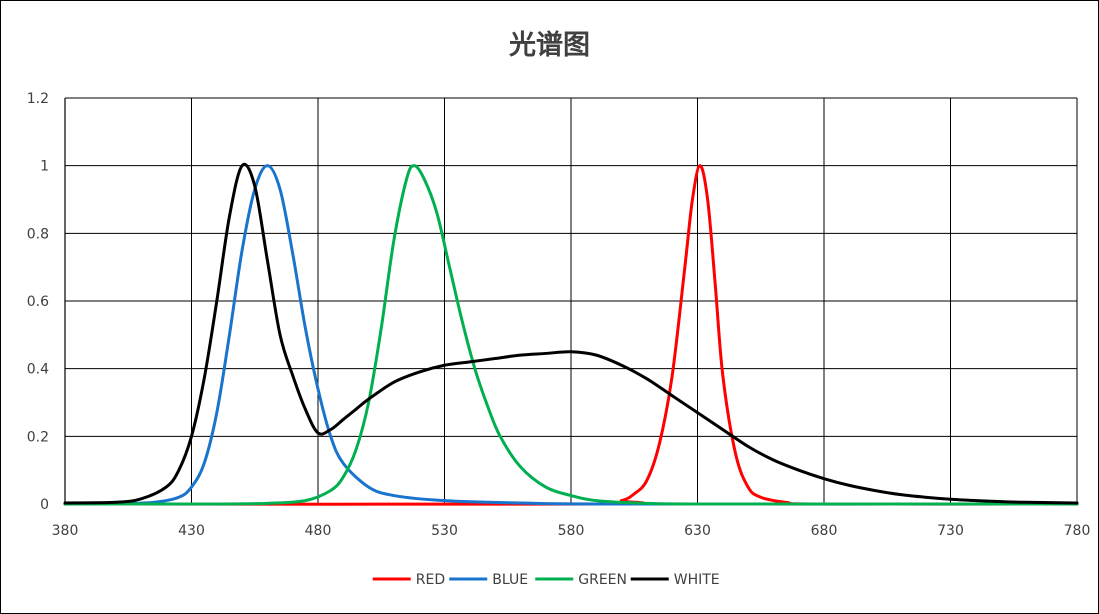 This screenshot has height=614, width=1099. What do you see at coordinates (191, 531) in the screenshot?
I see `x-tick-label: 430` at bounding box center [191, 531].